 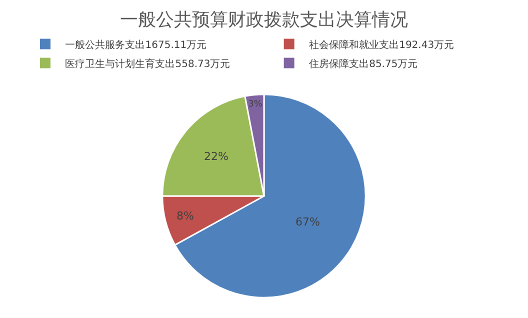 I want to click on legend-label: 一般公共服务支出1675.11万元, so click(x=136, y=44).